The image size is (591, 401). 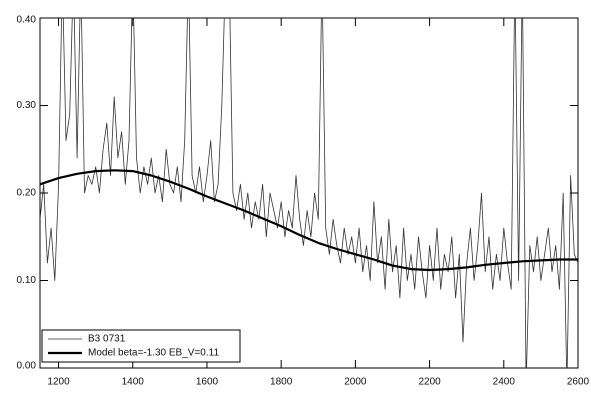 What do you see at coordinates (355, 382) in the screenshot?
I see `x-tick-label: 2000` at bounding box center [355, 382].